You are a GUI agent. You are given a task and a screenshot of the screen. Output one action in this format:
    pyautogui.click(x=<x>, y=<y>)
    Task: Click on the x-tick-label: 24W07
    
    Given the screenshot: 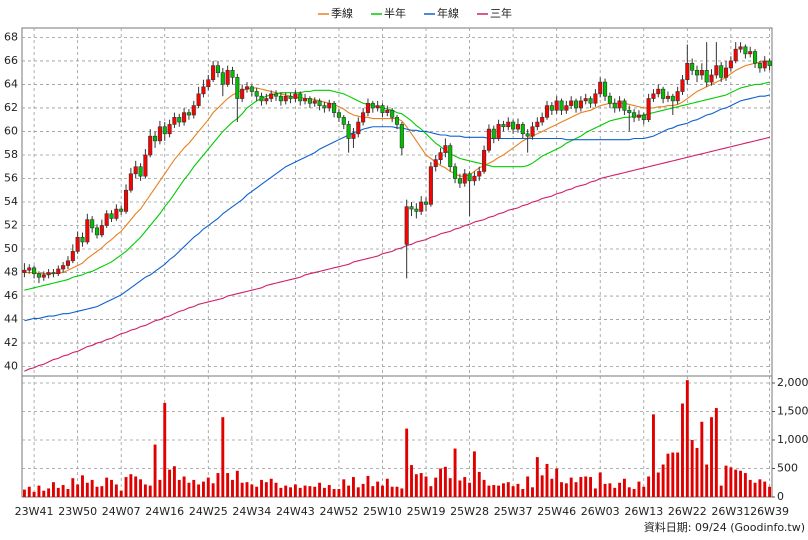 What is the action you would take?
    pyautogui.click(x=121, y=511)
    